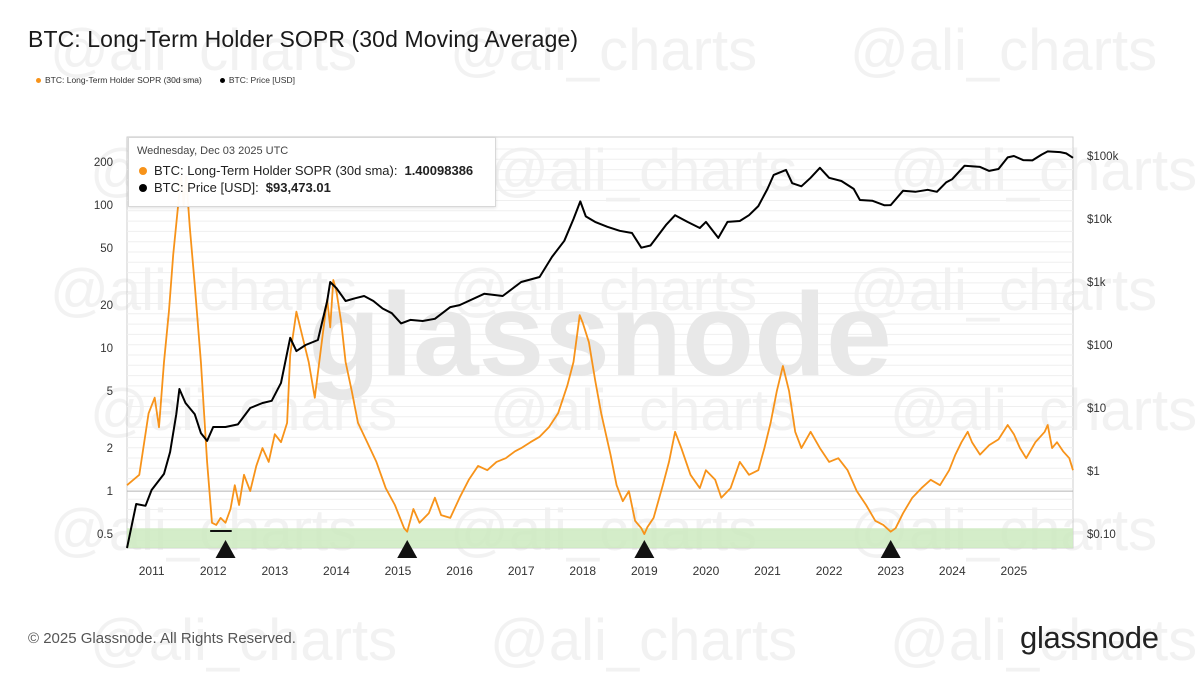  I want to click on legend-item-sopr: BTC: Long-Term Holder SOPR (30d sma), so click(119, 80).